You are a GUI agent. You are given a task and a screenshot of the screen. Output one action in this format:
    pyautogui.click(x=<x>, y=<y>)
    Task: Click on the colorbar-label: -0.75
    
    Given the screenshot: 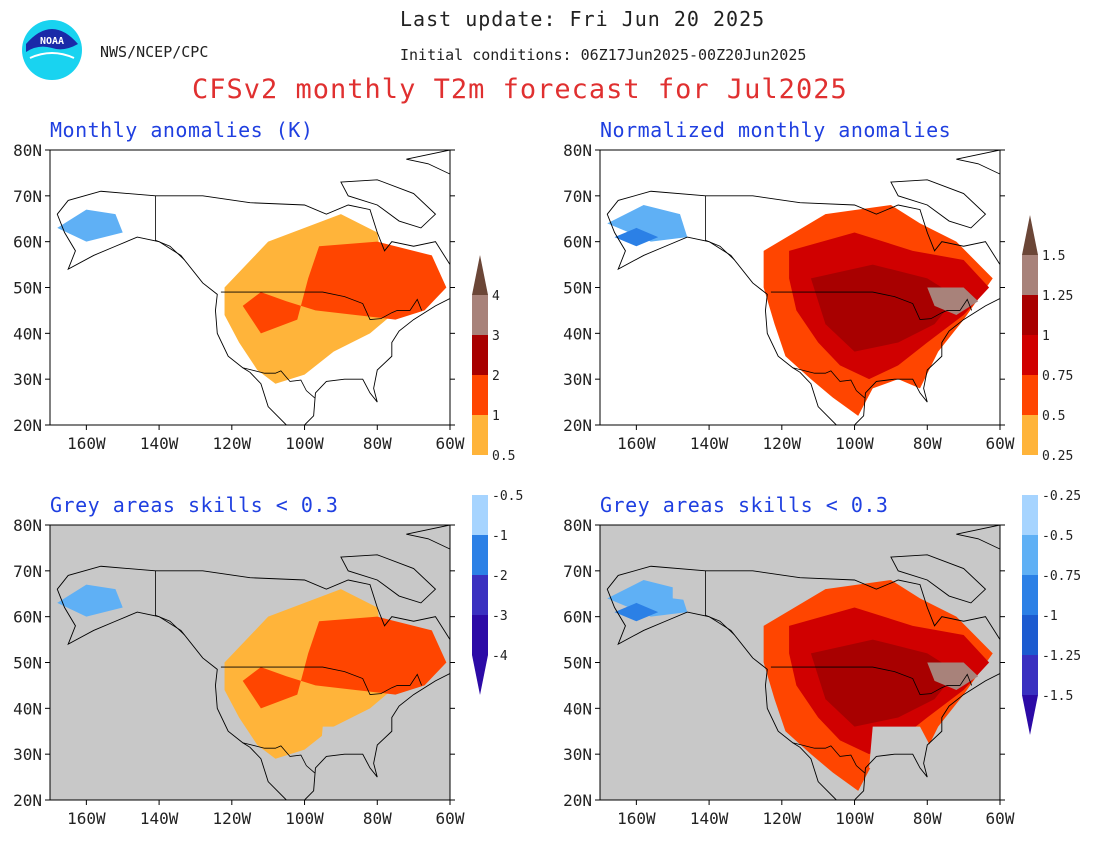 What is the action you would take?
    pyautogui.click(x=1061, y=576)
    